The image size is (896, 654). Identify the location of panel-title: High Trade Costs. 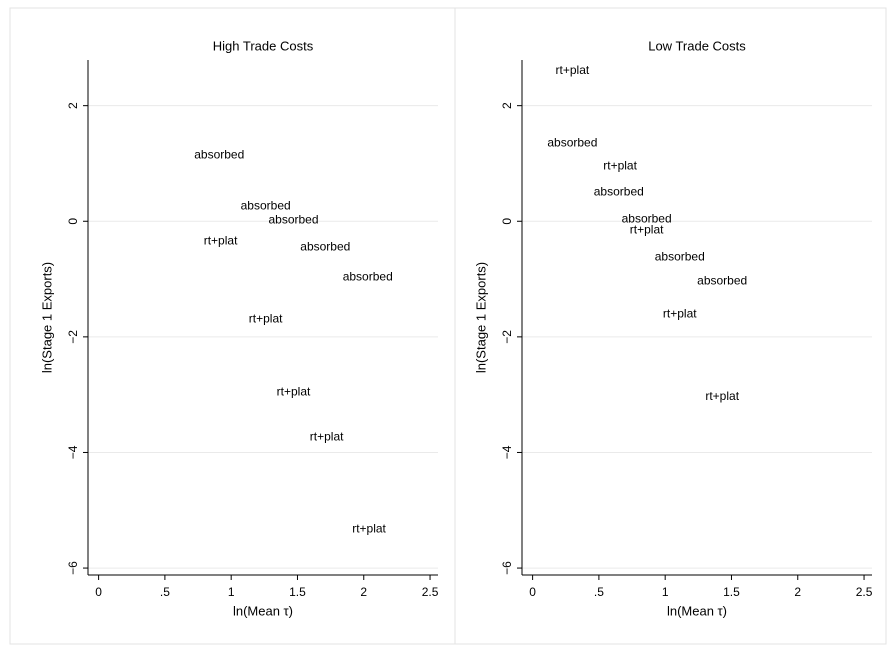
(263, 45).